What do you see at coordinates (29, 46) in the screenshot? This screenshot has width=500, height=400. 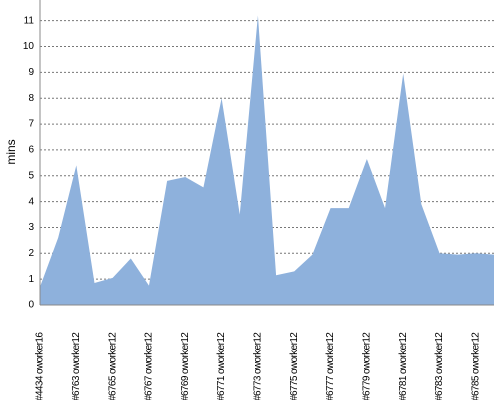 I see `y-tick-label: 10` at bounding box center [29, 46].